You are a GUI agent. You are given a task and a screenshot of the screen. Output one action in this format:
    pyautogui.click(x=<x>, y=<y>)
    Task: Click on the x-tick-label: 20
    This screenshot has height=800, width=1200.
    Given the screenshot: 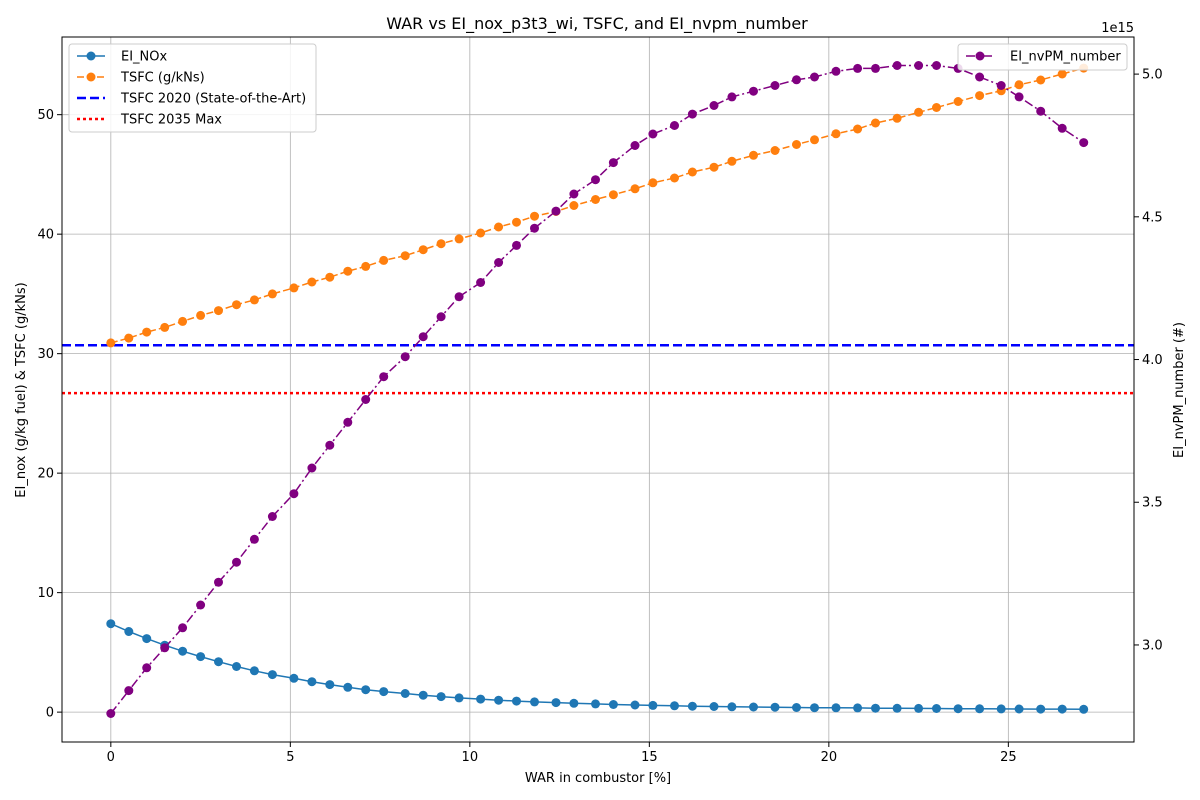 What is the action you would take?
    pyautogui.click(x=829, y=757)
    